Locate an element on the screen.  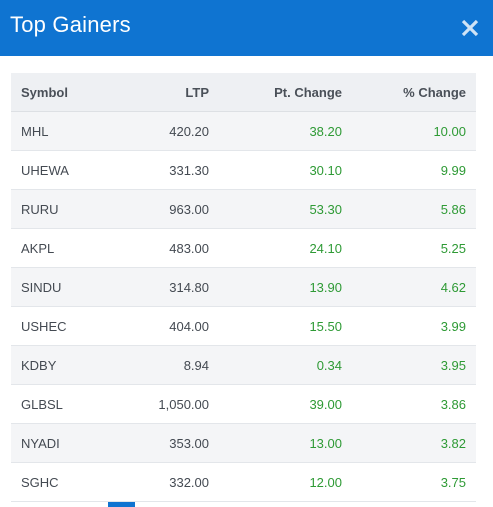
table-row: MHL 420.20 38.20 10.00 is located at coordinates (243, 131).